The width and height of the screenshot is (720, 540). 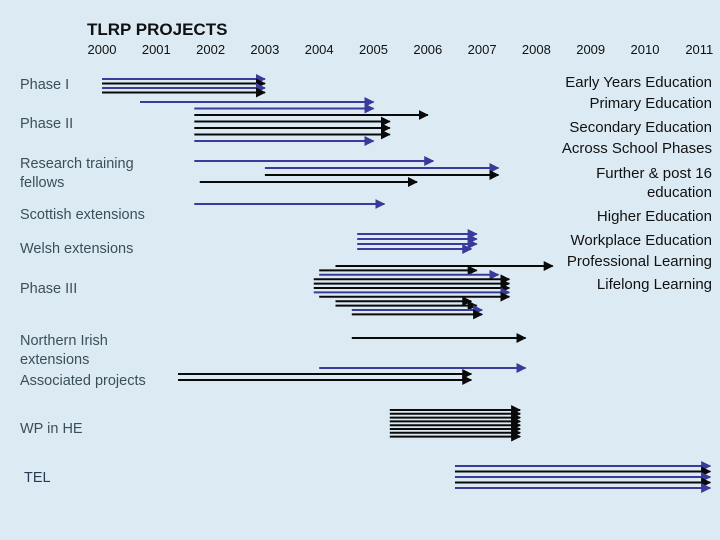 I want to click on year-label-2006: 2006, so click(x=428, y=49).